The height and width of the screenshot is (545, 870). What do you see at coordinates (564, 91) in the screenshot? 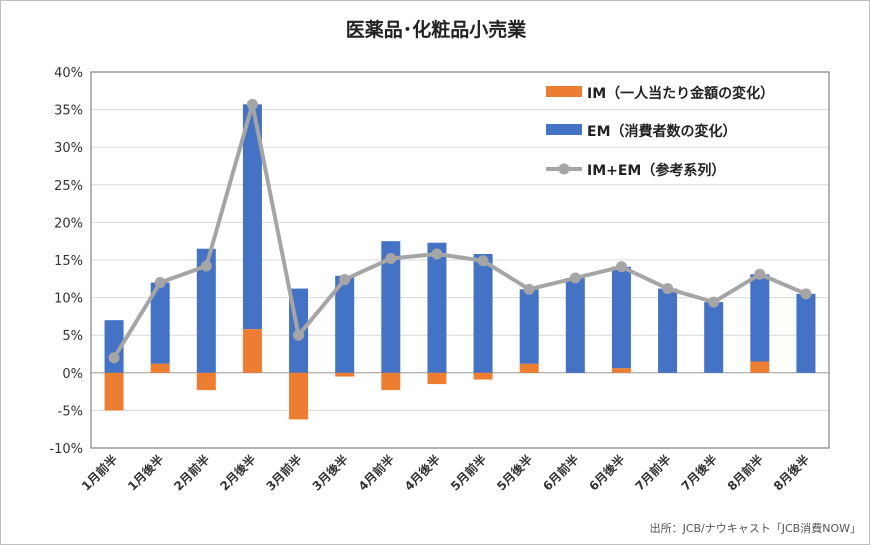
I see `legend-swatch-im` at bounding box center [564, 91].